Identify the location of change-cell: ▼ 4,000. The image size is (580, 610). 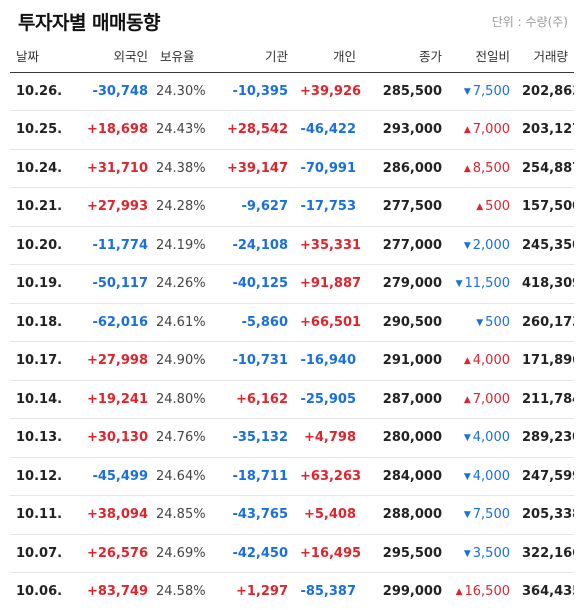
(482, 476).